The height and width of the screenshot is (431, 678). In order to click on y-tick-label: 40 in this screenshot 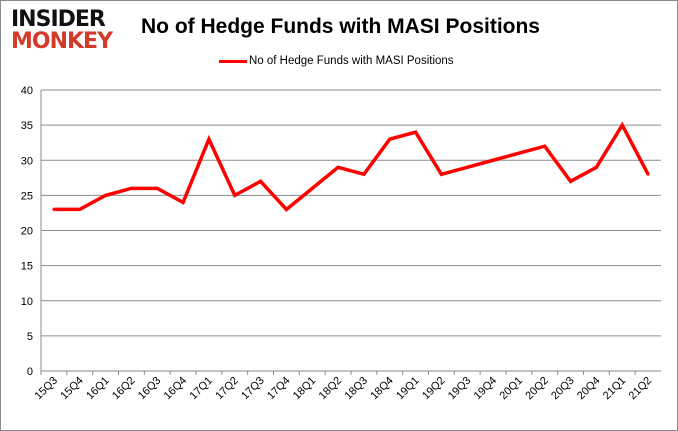, I will do `click(27, 91)`.